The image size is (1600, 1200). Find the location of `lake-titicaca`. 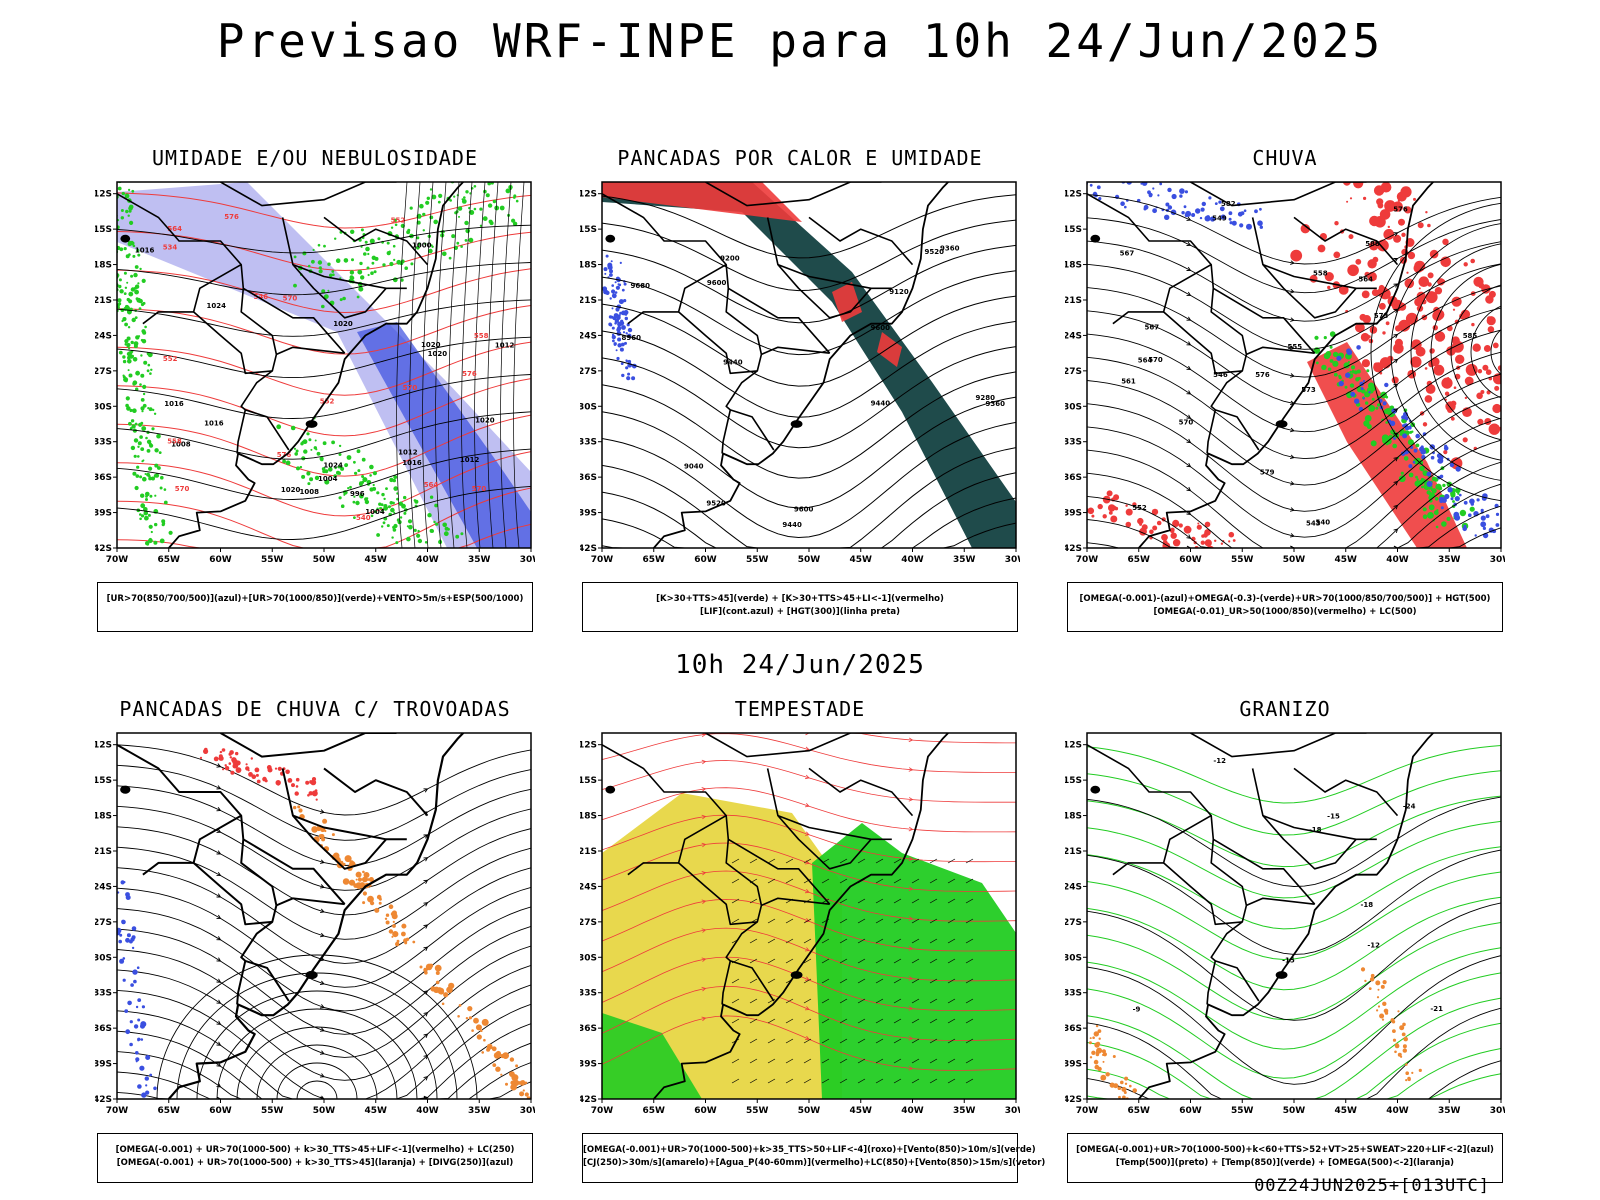

lake-titicaca is located at coordinates (610, 789).